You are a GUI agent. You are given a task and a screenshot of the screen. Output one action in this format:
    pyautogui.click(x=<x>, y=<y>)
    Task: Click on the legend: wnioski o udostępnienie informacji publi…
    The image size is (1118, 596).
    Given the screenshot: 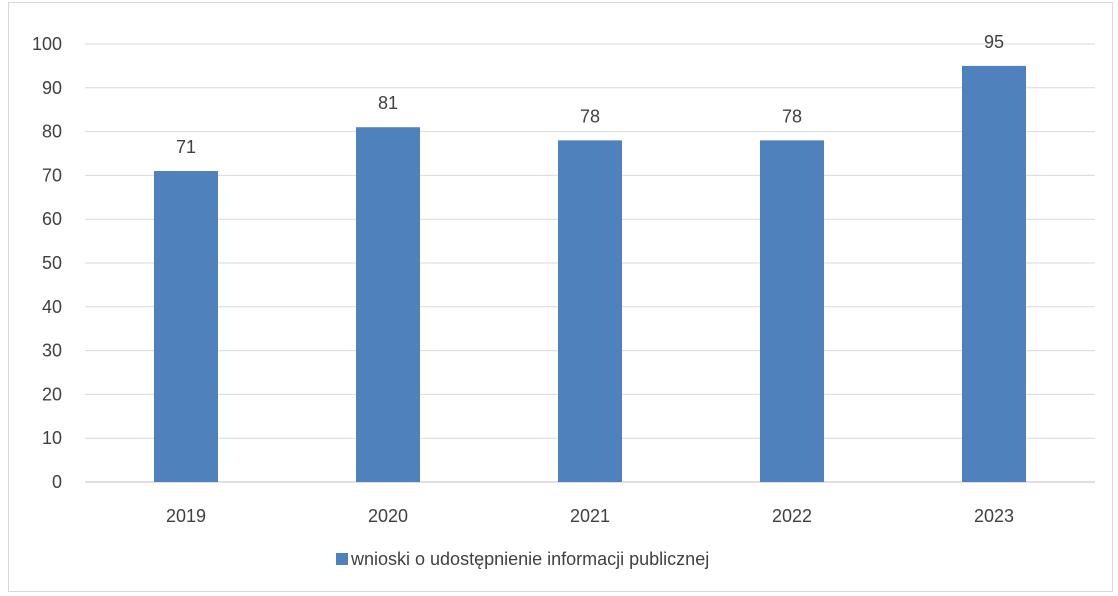 What is the action you would take?
    pyautogui.click(x=522, y=559)
    